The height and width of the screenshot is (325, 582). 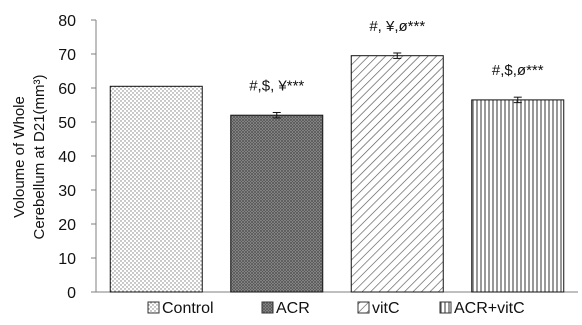 I want to click on legend-label: vitC, so click(x=386, y=308).